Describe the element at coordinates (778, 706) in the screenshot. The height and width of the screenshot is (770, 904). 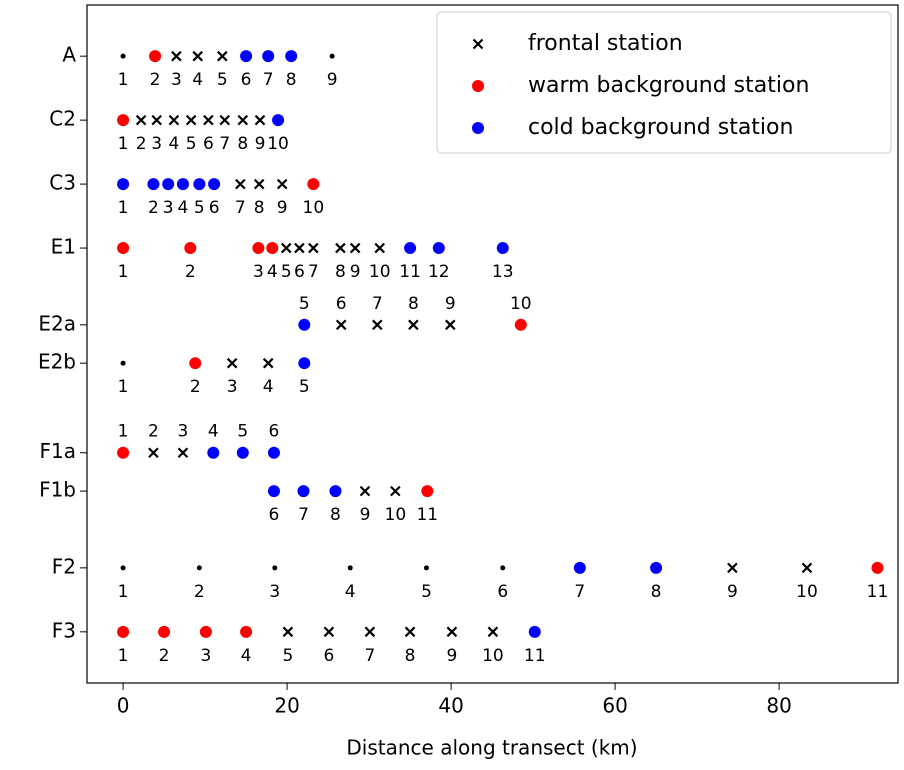
I see `x-tick-label: 80` at that location.